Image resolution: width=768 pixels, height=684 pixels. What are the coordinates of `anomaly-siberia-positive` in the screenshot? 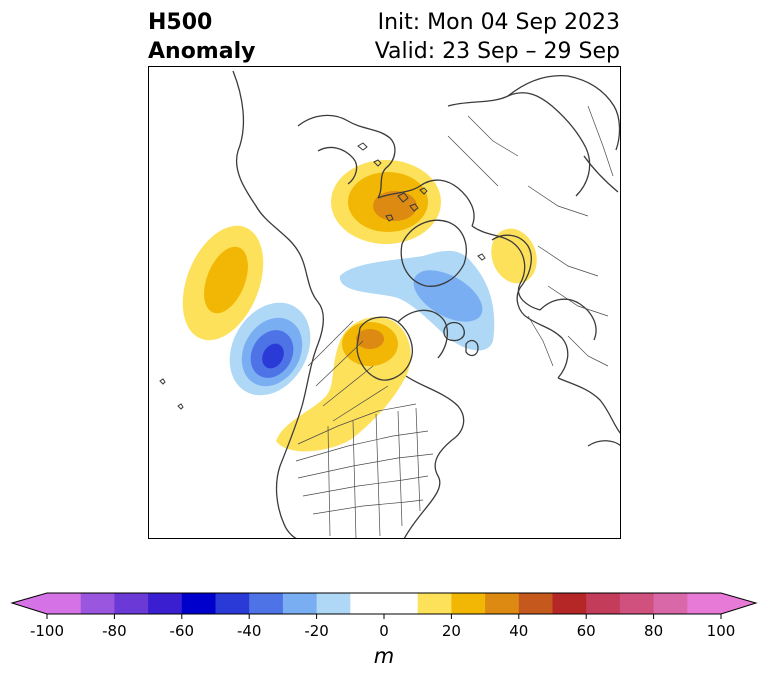 It's located at (386, 202).